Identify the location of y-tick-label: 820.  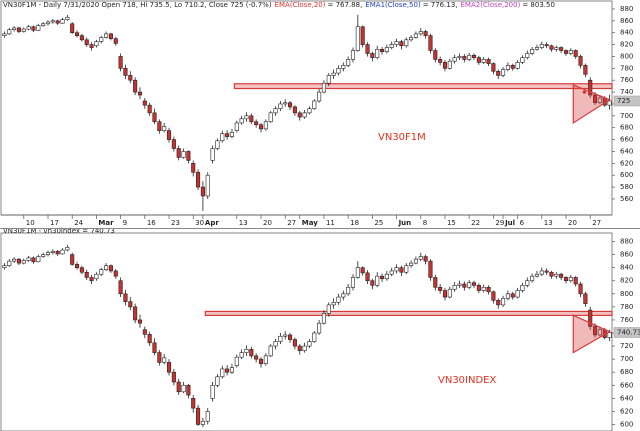
(626, 45).